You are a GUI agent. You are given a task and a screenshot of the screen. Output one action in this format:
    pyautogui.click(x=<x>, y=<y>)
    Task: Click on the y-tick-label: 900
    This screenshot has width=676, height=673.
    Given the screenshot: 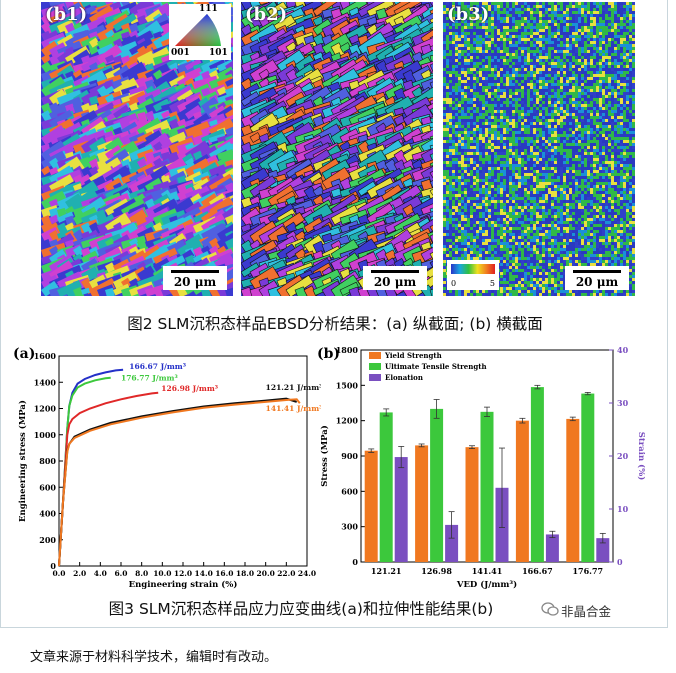 What is the action you would take?
    pyautogui.click(x=349, y=456)
    